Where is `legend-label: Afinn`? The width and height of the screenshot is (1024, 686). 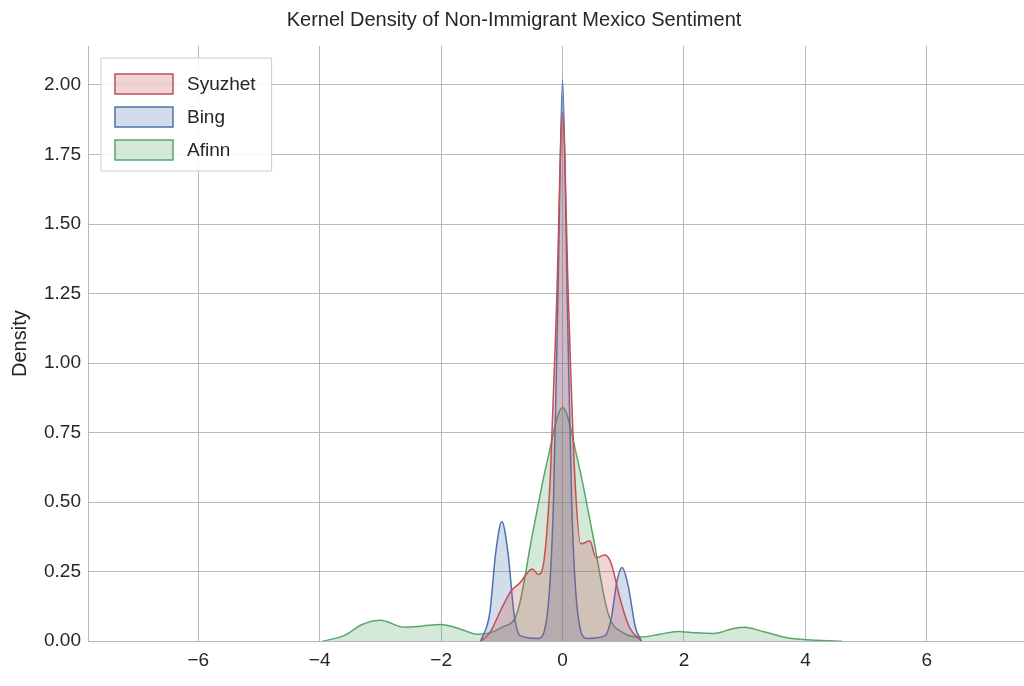
legend-label: Afinn is located at coordinates (208, 150).